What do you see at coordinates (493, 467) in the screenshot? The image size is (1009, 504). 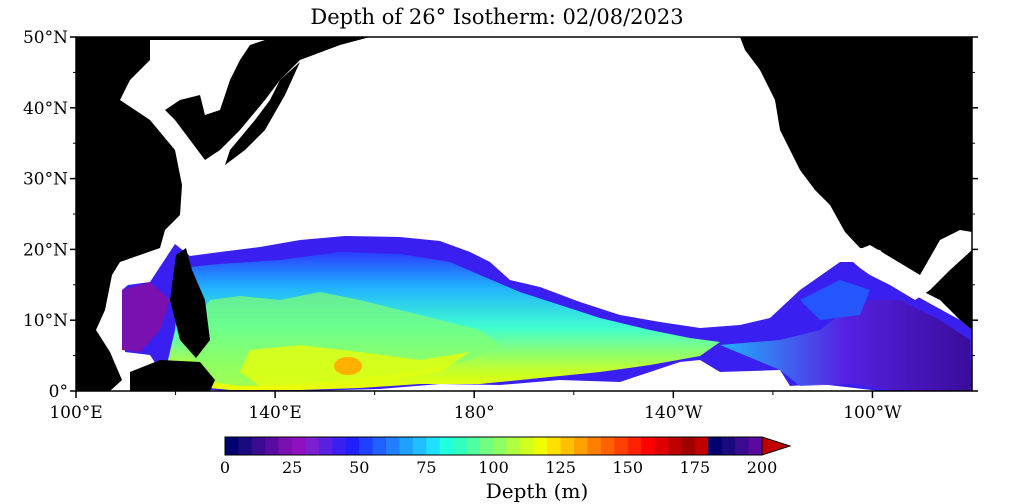 I see `colorbar-label: 100` at bounding box center [493, 467].